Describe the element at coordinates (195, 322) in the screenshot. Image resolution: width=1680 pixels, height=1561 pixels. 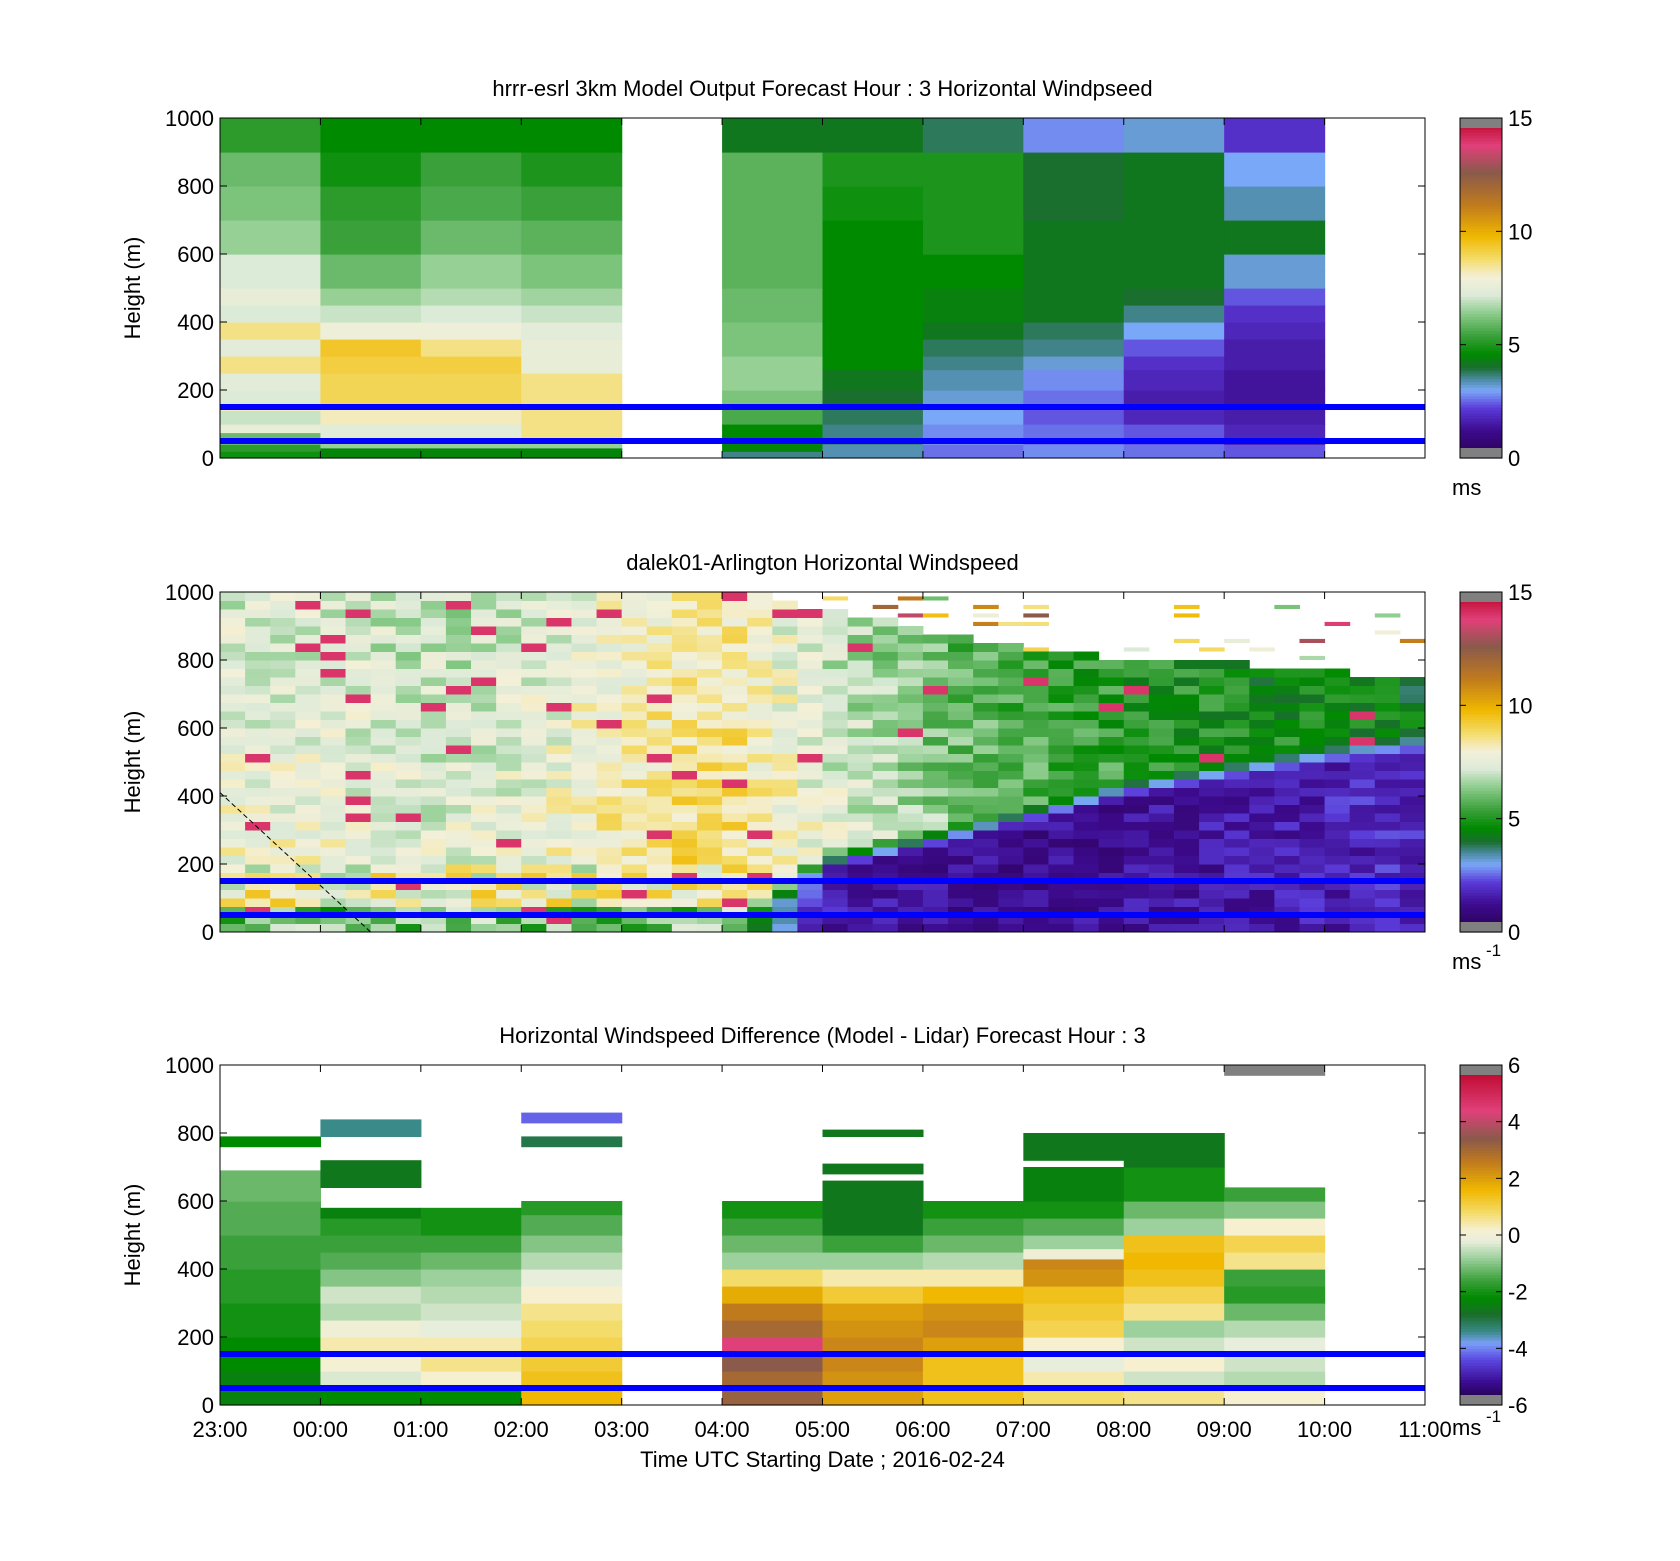
I see `y-tick-label: 400` at that location.